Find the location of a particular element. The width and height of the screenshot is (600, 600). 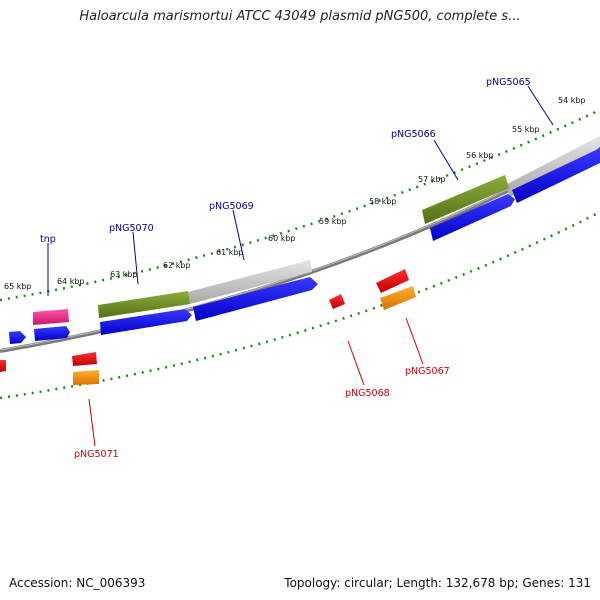

tick-label: 63 kbp is located at coordinates (124, 274).